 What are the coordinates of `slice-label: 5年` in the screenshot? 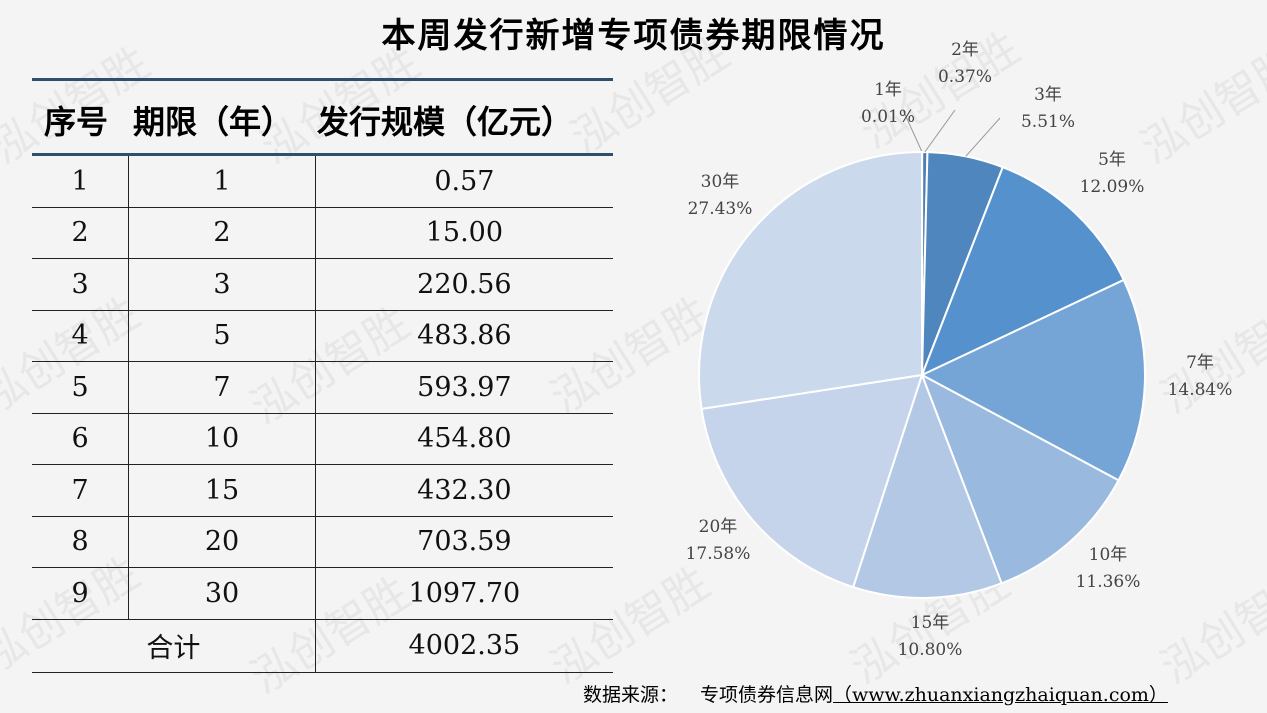 It's located at (1112, 160).